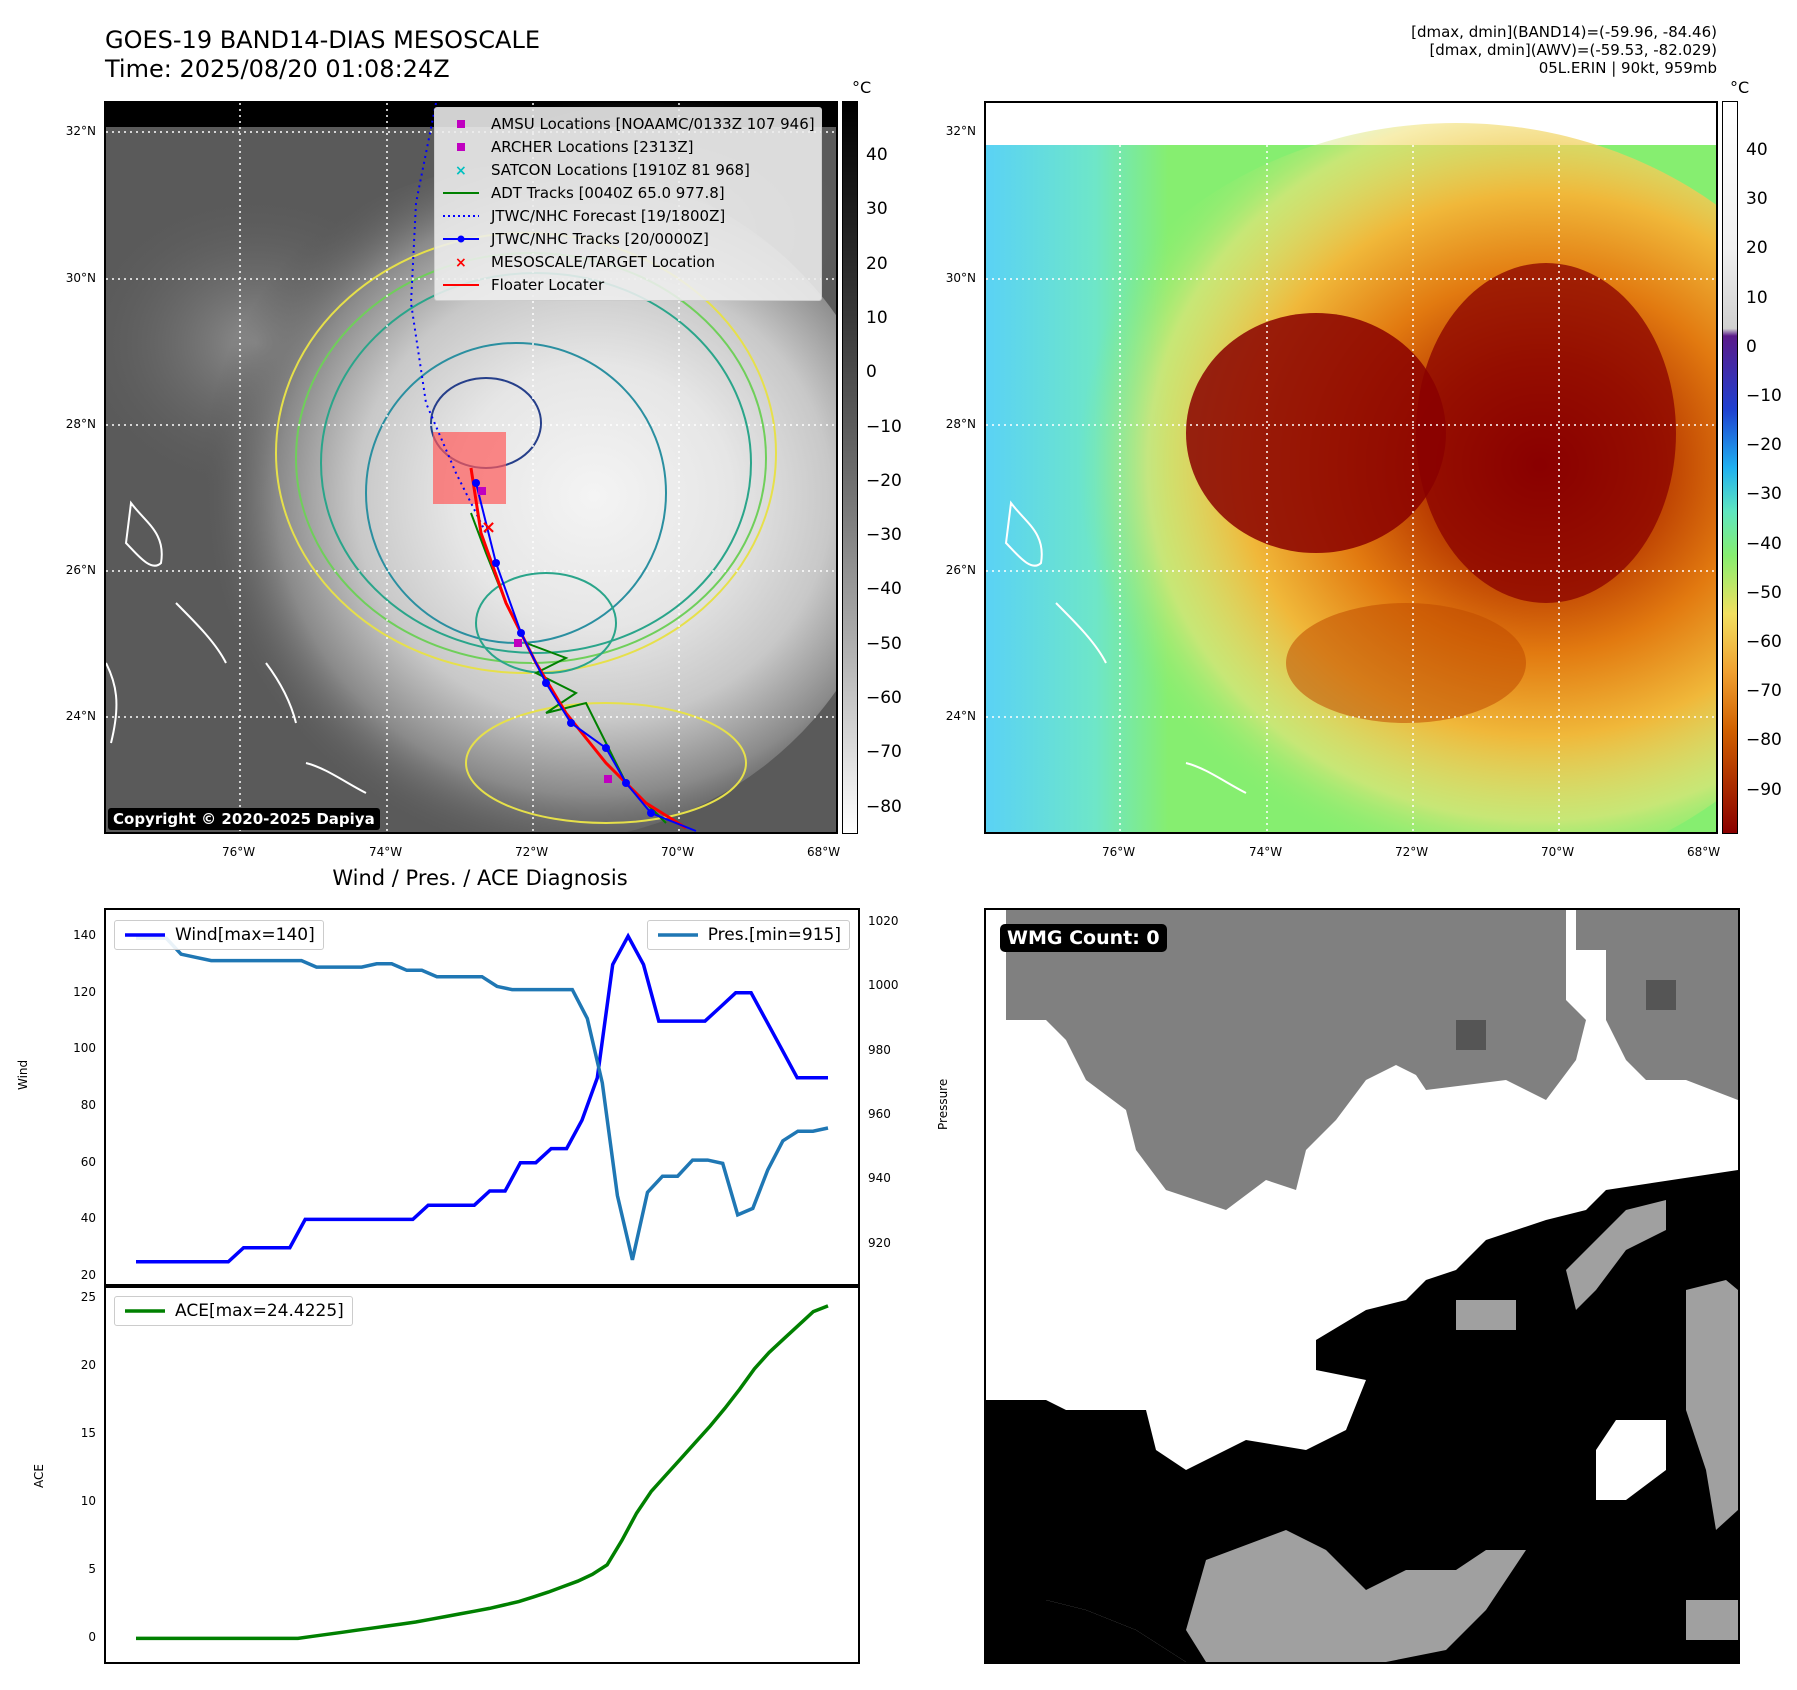 The image size is (1797, 1690). I want to click on colorbar-tick: 20, so click(877, 263).